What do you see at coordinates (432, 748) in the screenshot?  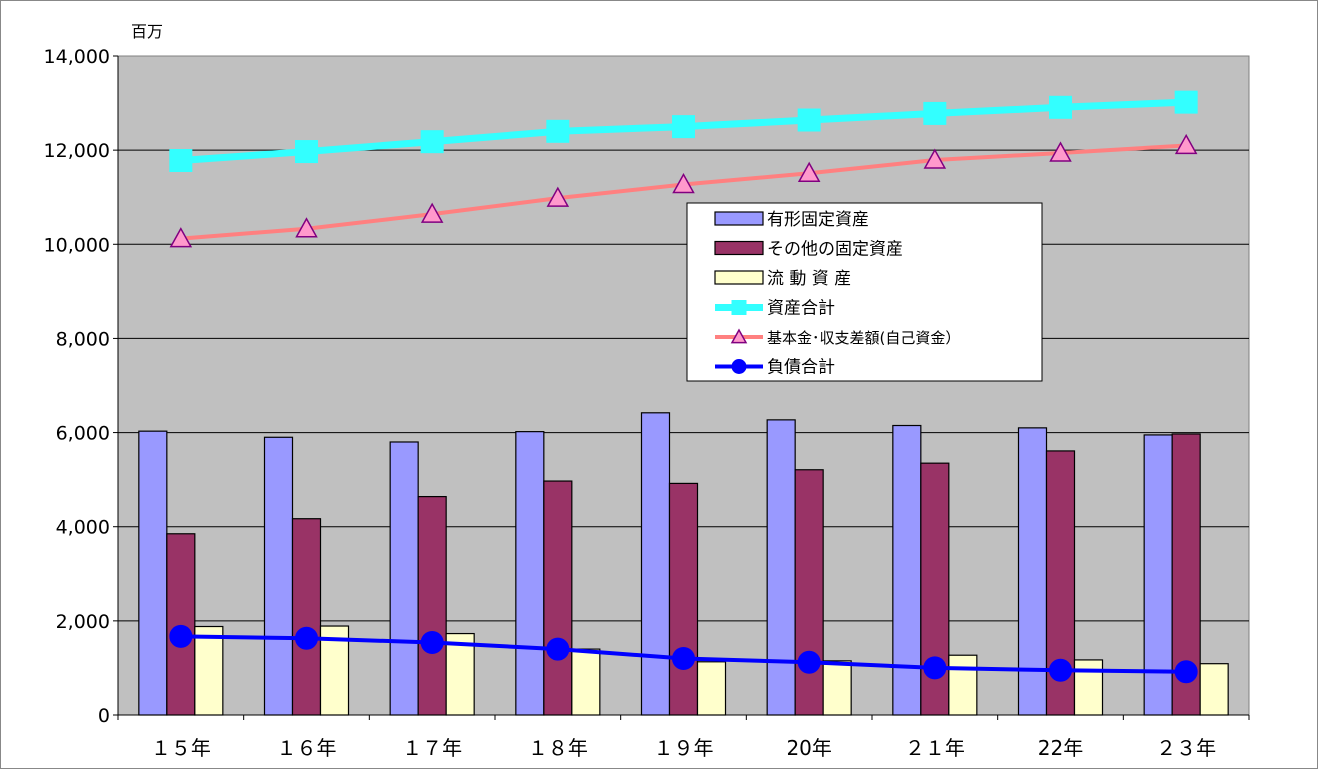 I see `x-tick-label: １７年` at bounding box center [432, 748].